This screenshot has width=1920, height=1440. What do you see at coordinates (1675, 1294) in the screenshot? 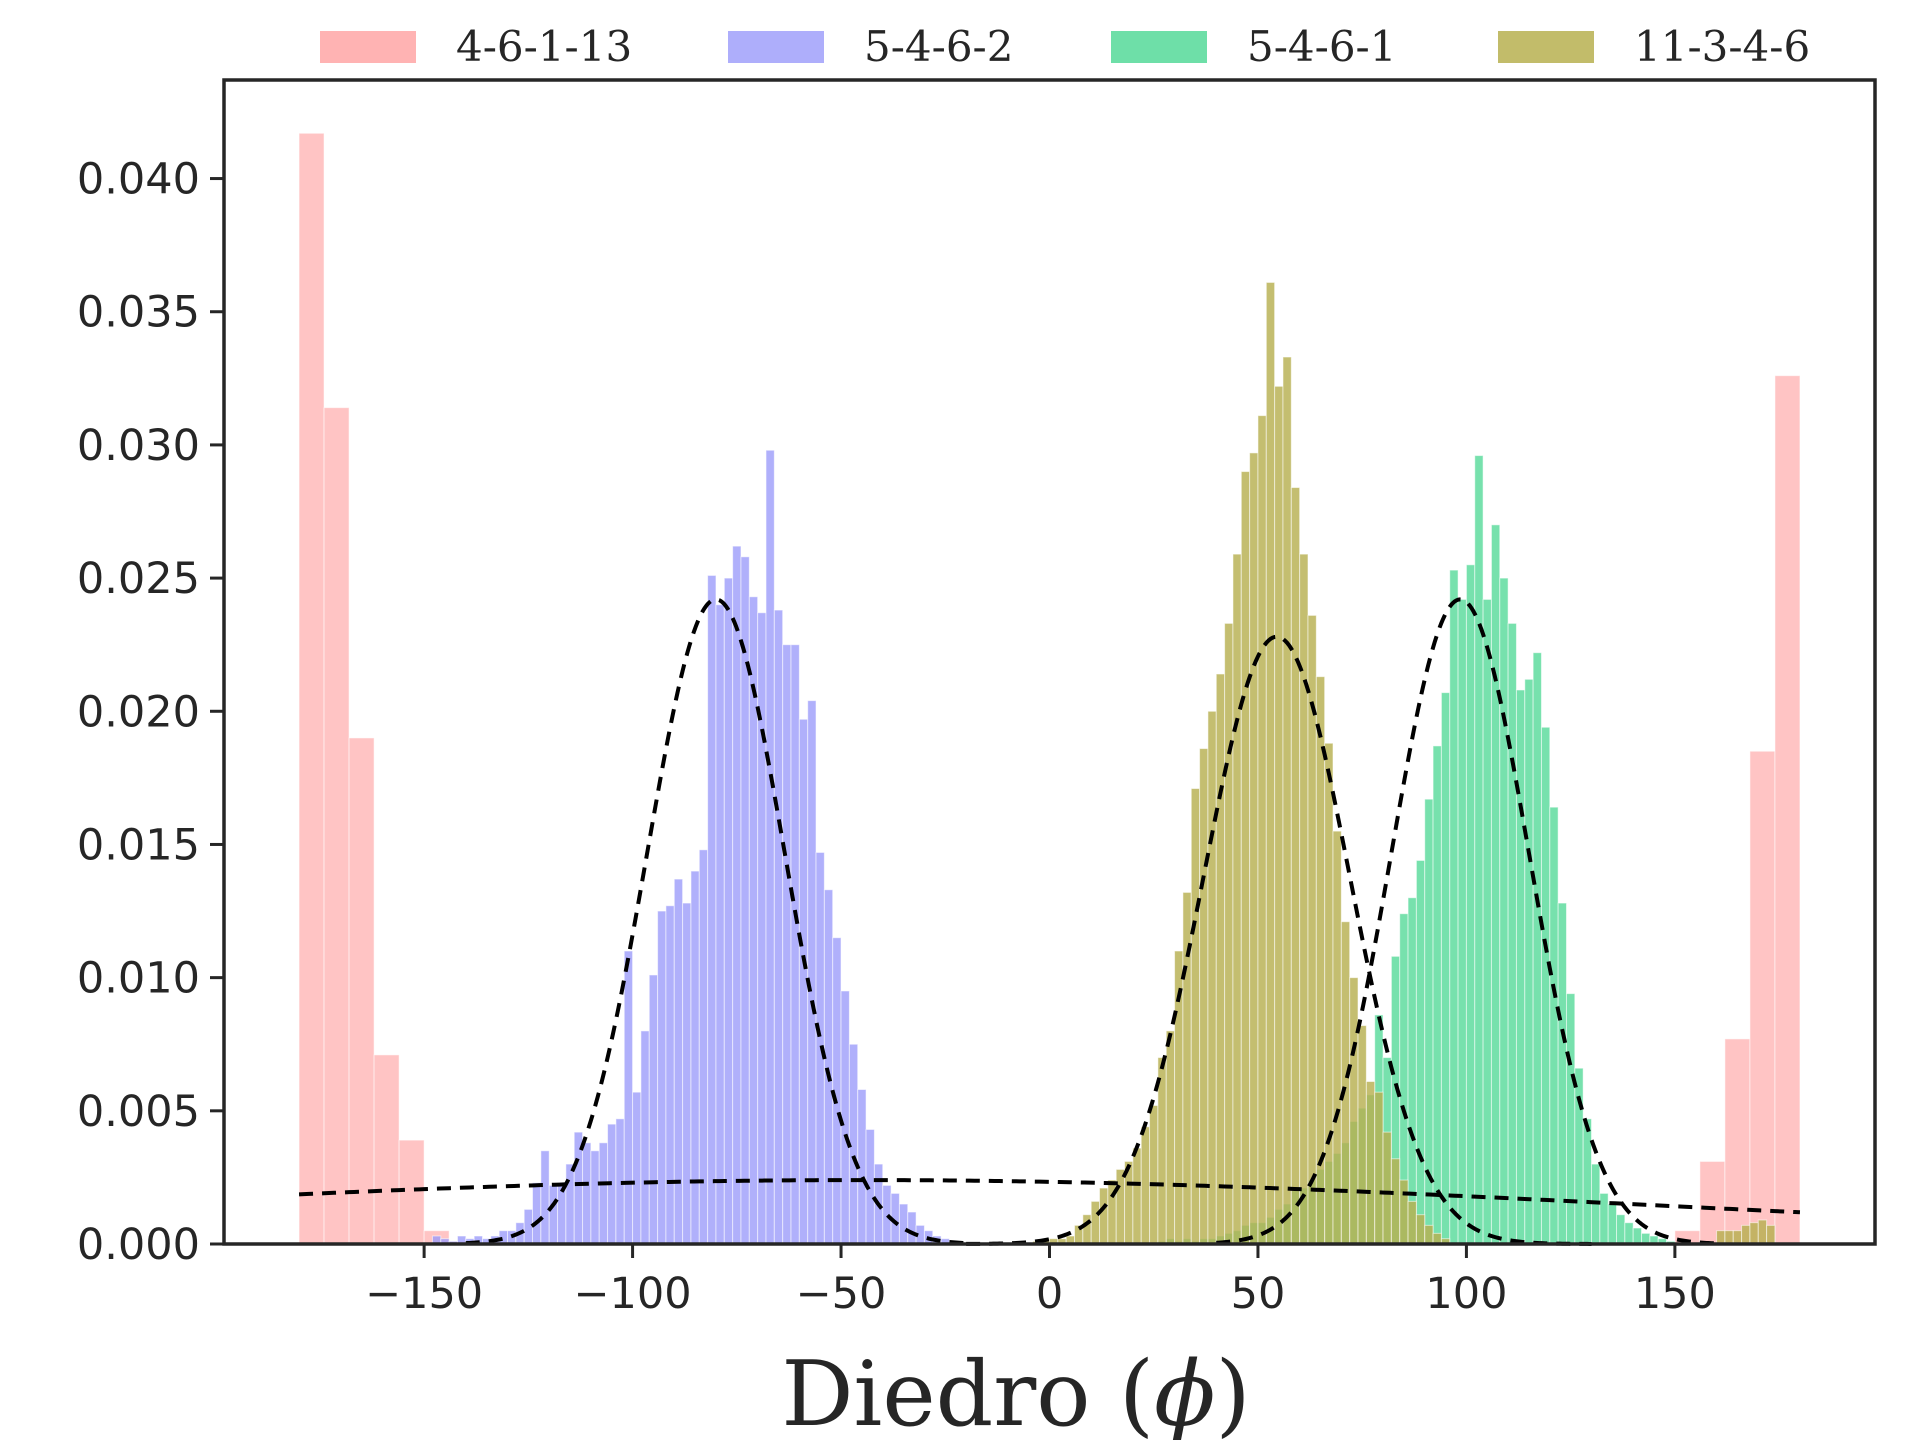
I see `x-tick-label: 150` at bounding box center [1675, 1294].